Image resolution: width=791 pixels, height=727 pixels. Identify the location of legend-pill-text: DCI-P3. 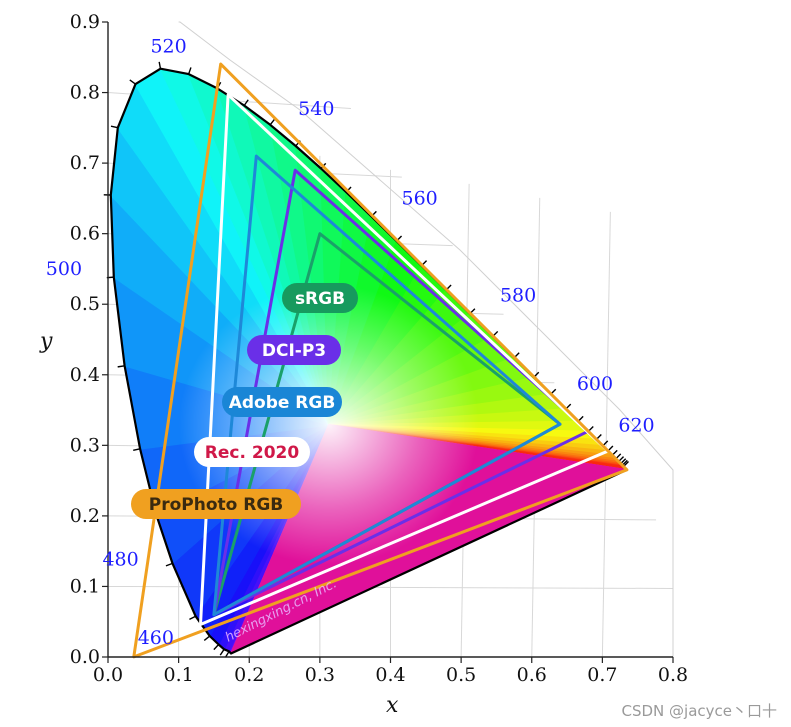
(294, 351).